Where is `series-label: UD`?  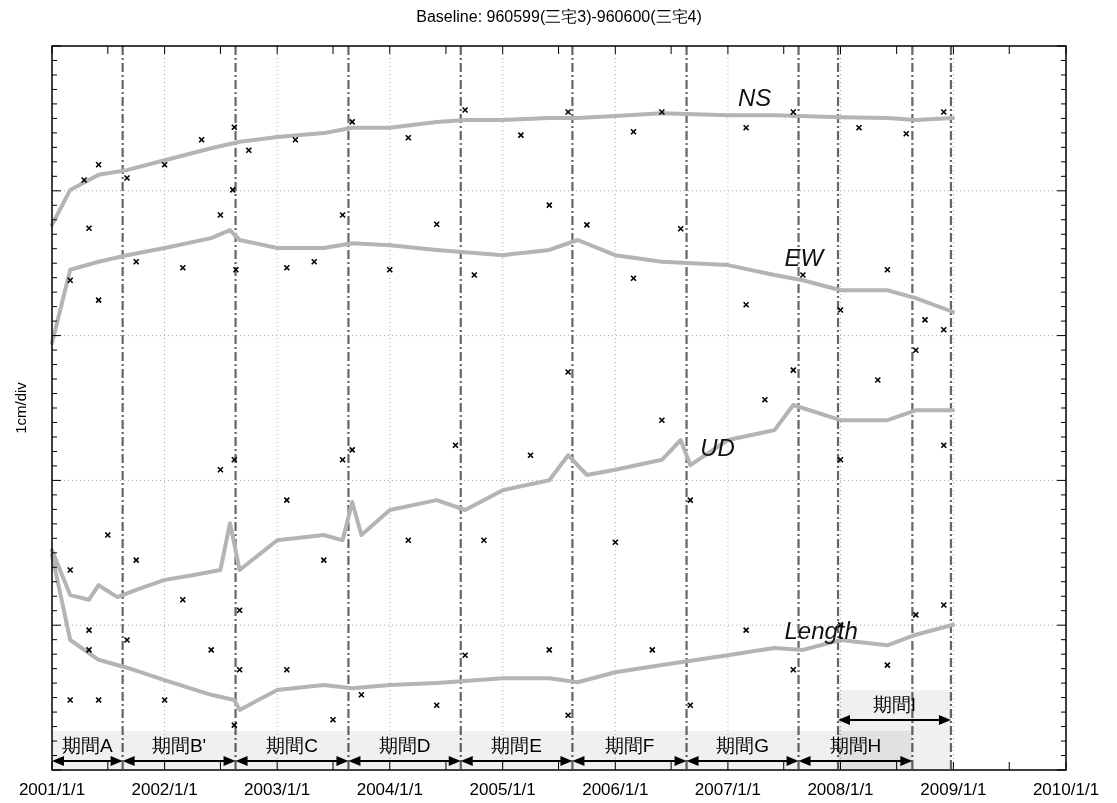 series-label: UD is located at coordinates (717, 448).